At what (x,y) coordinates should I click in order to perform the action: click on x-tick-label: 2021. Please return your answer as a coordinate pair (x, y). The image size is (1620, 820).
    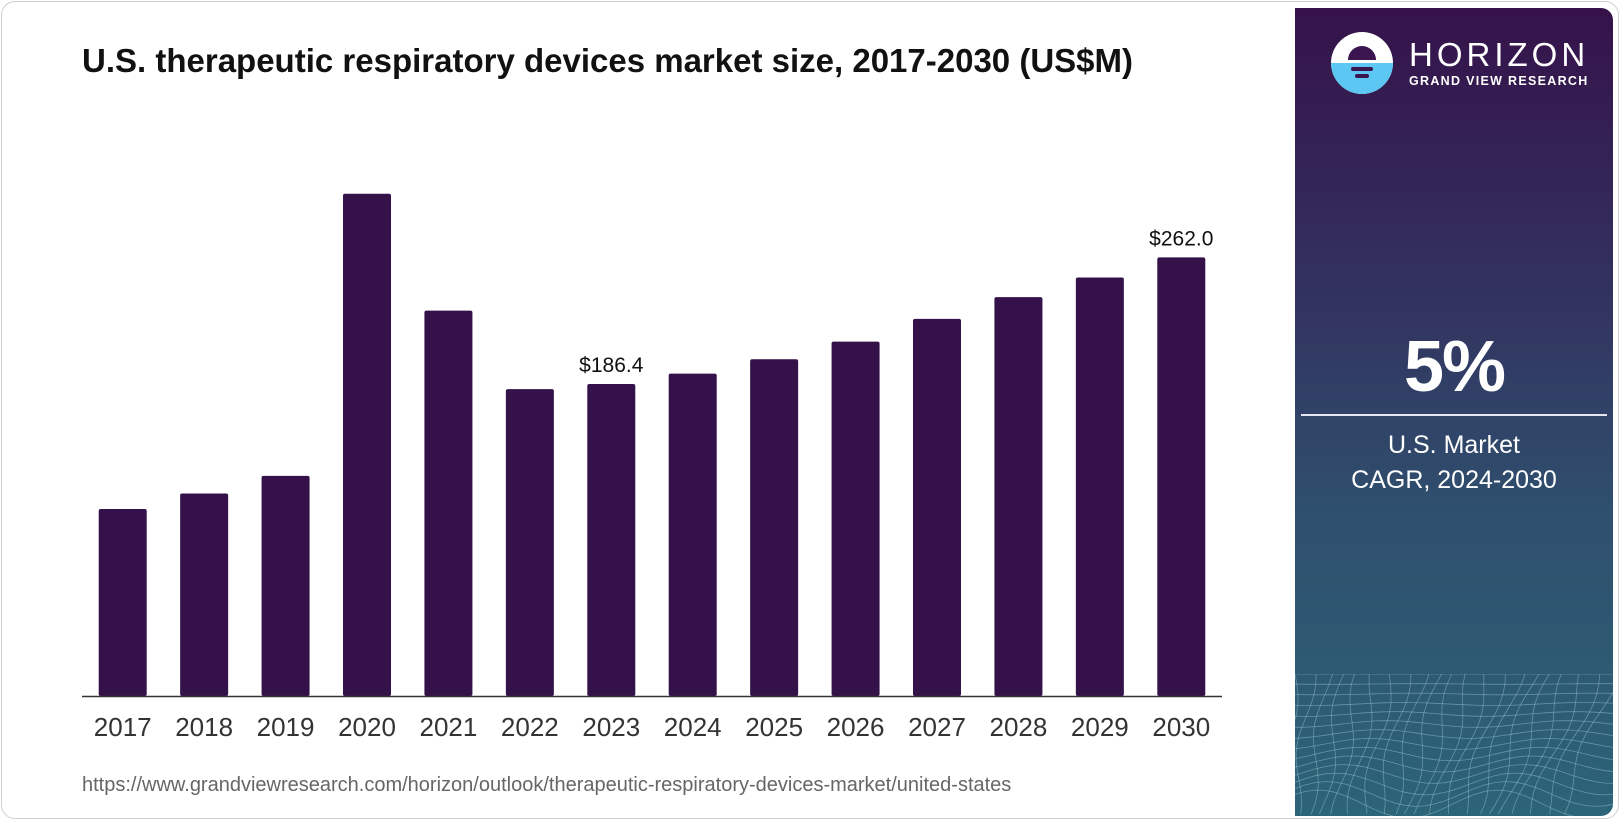
    Looking at the image, I should click on (449, 727).